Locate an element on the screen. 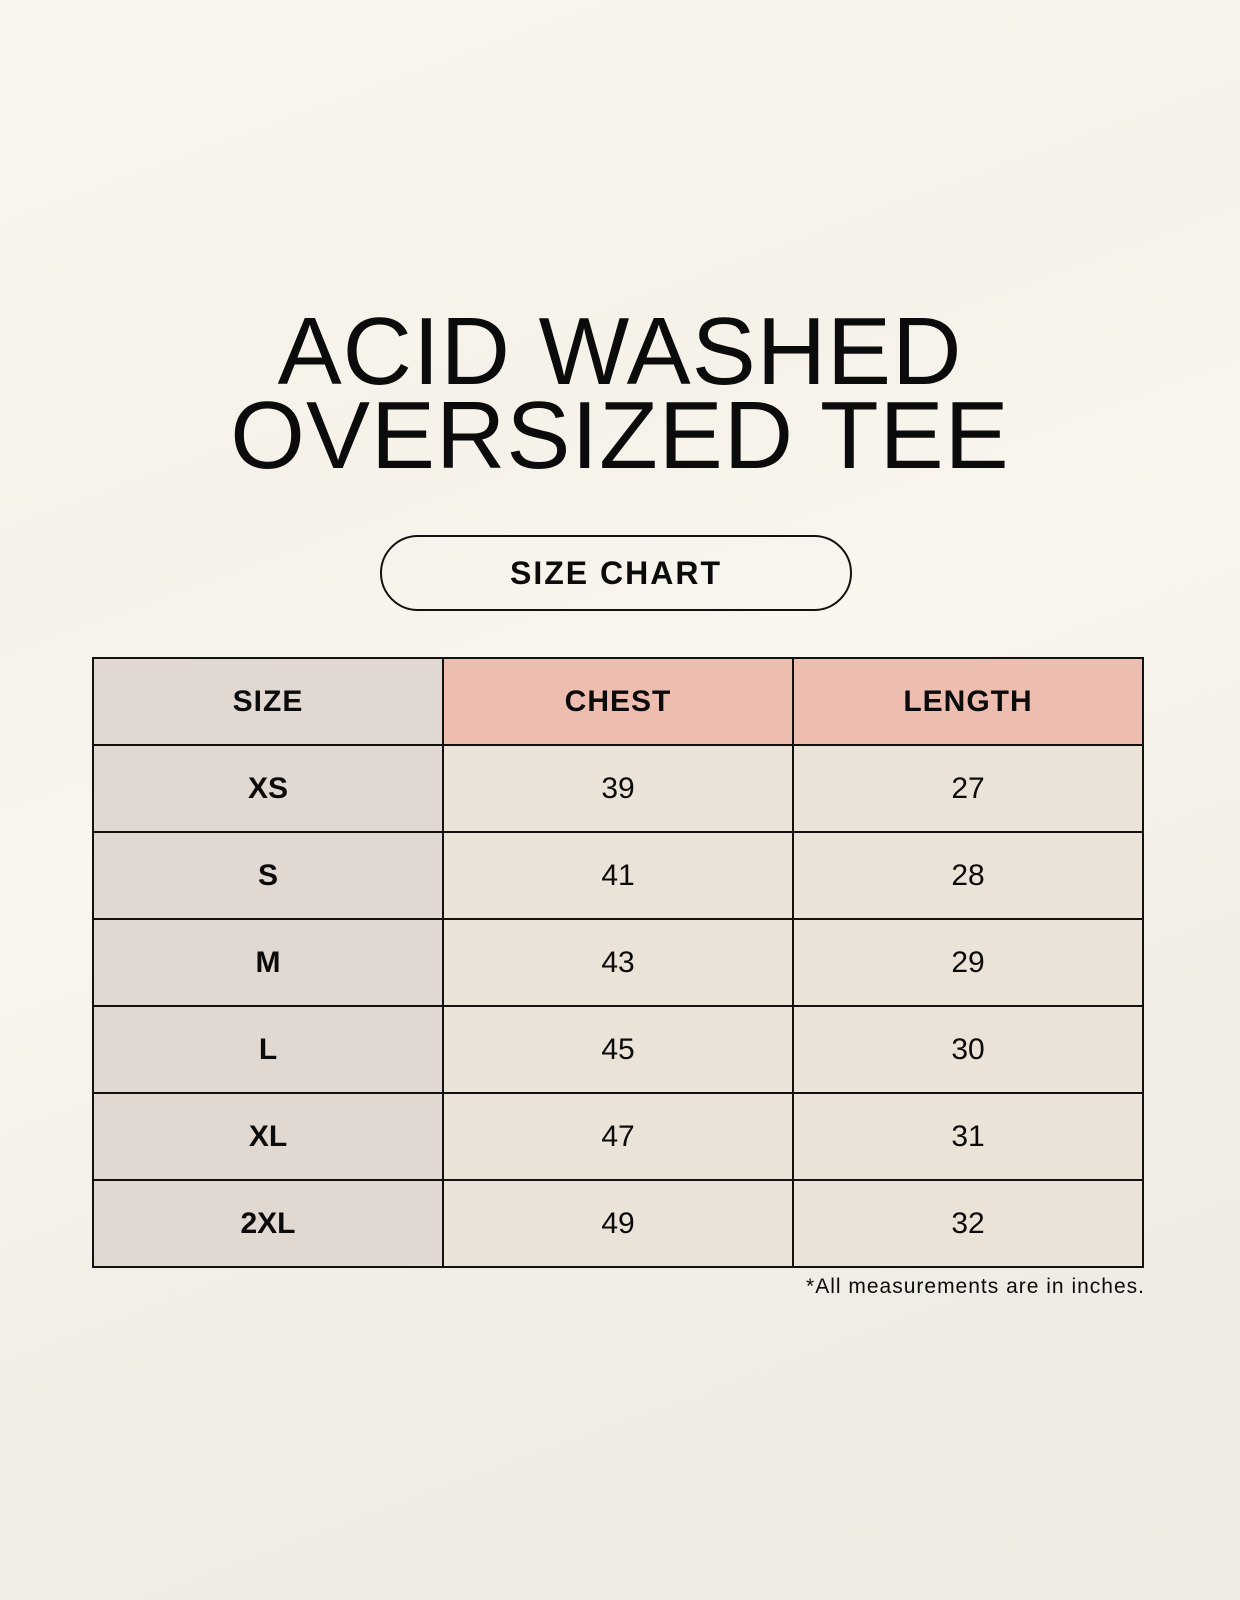 The height and width of the screenshot is (1600, 1240). table-row: M 43 29 is located at coordinates (618, 962).